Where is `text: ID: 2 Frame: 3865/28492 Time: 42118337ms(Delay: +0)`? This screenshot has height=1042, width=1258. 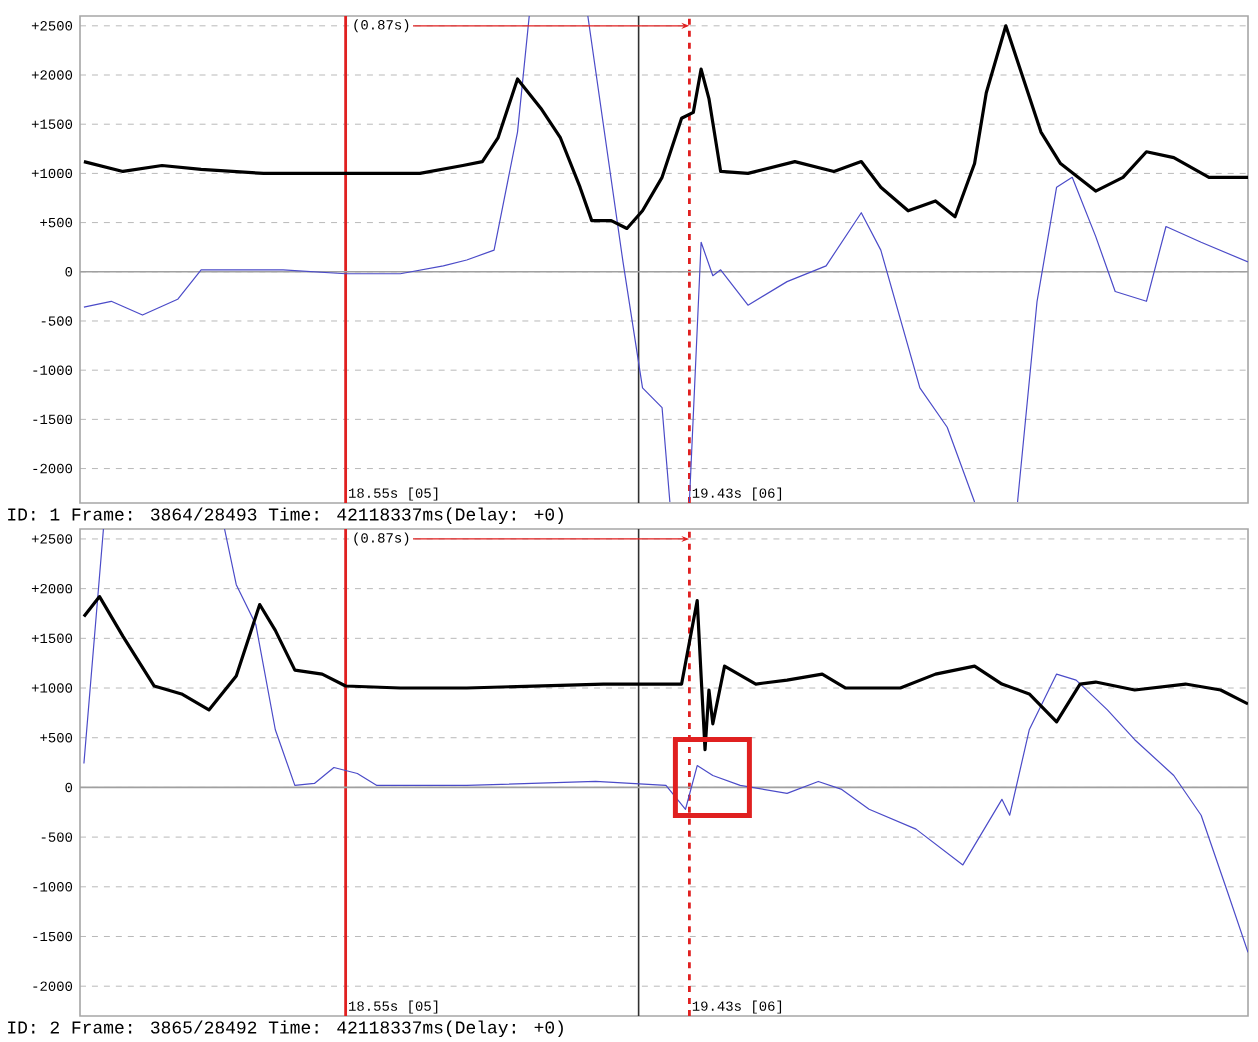 text: ID: 2 Frame: 3865/28492 Time: 42118337ms(Delay: +0) is located at coordinates (285, 1029).